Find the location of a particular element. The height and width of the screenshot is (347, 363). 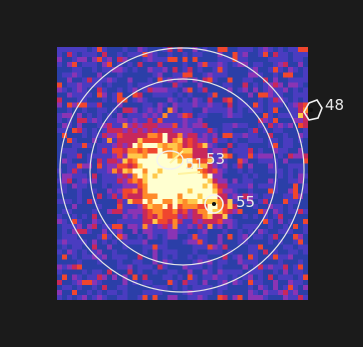

source-label-48: 48 is located at coordinates (334, 105).